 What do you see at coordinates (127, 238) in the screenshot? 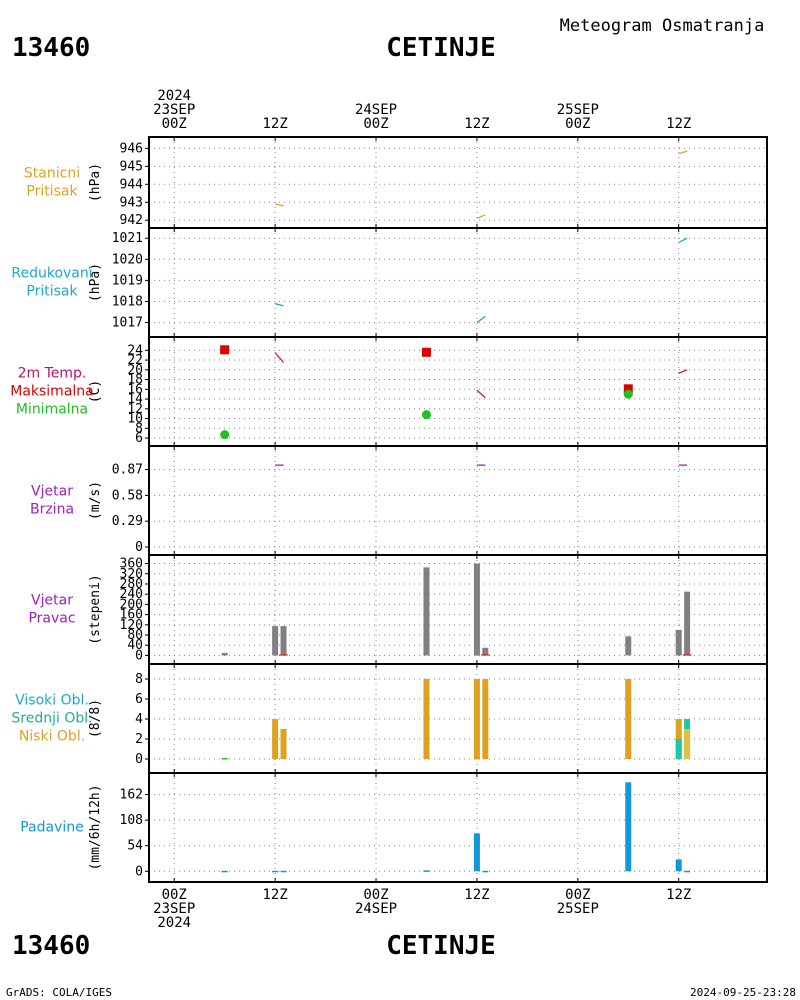
I see `y-tick-label: 1021` at bounding box center [127, 238].